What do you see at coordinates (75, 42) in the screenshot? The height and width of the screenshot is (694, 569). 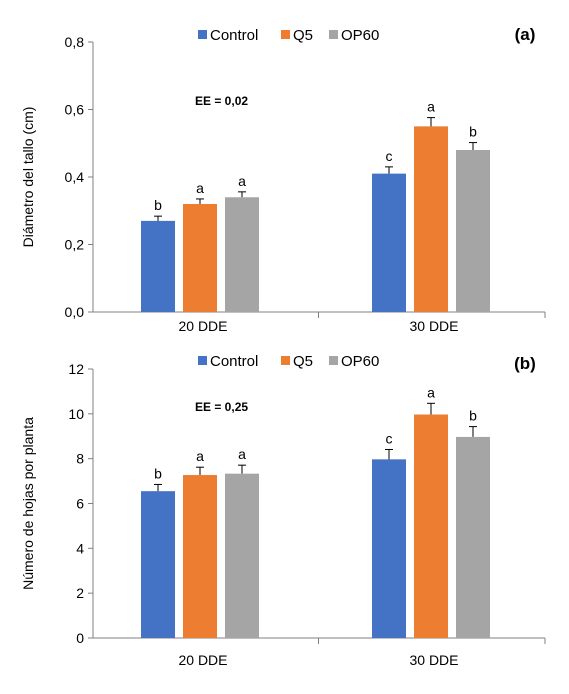 I see `y-tick-label: 0,8` at bounding box center [75, 42].